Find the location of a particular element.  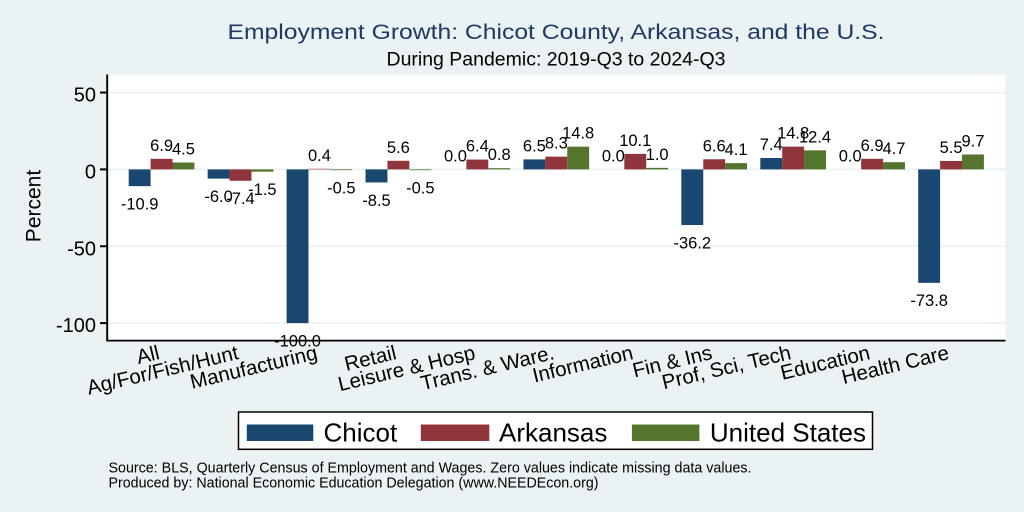

svg-text: -73.8 is located at coordinates (929, 301).